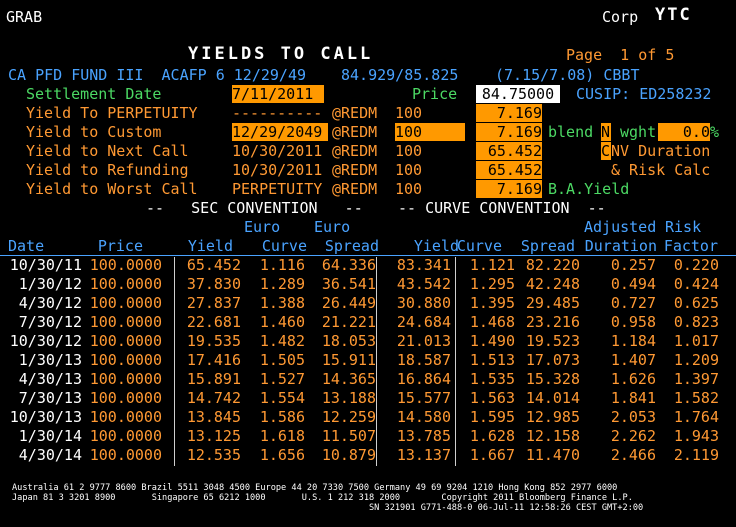 The image size is (736, 527). Describe the element at coordinates (633, 379) in the screenshot. I see `cell-duration: 1.626` at that location.